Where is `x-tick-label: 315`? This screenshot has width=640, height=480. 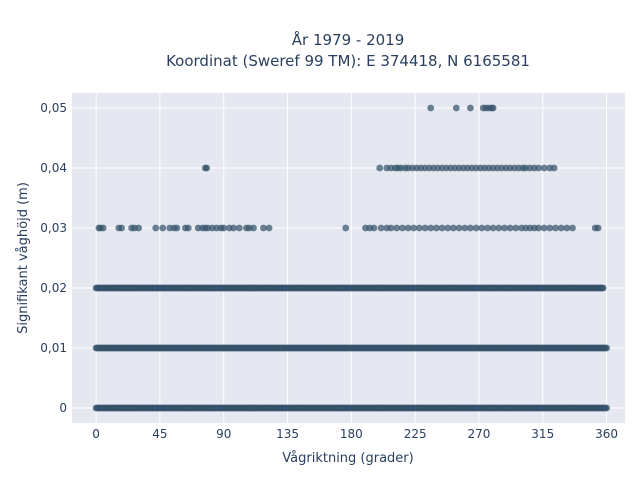
x-tick-label: 315 is located at coordinates (542, 434).